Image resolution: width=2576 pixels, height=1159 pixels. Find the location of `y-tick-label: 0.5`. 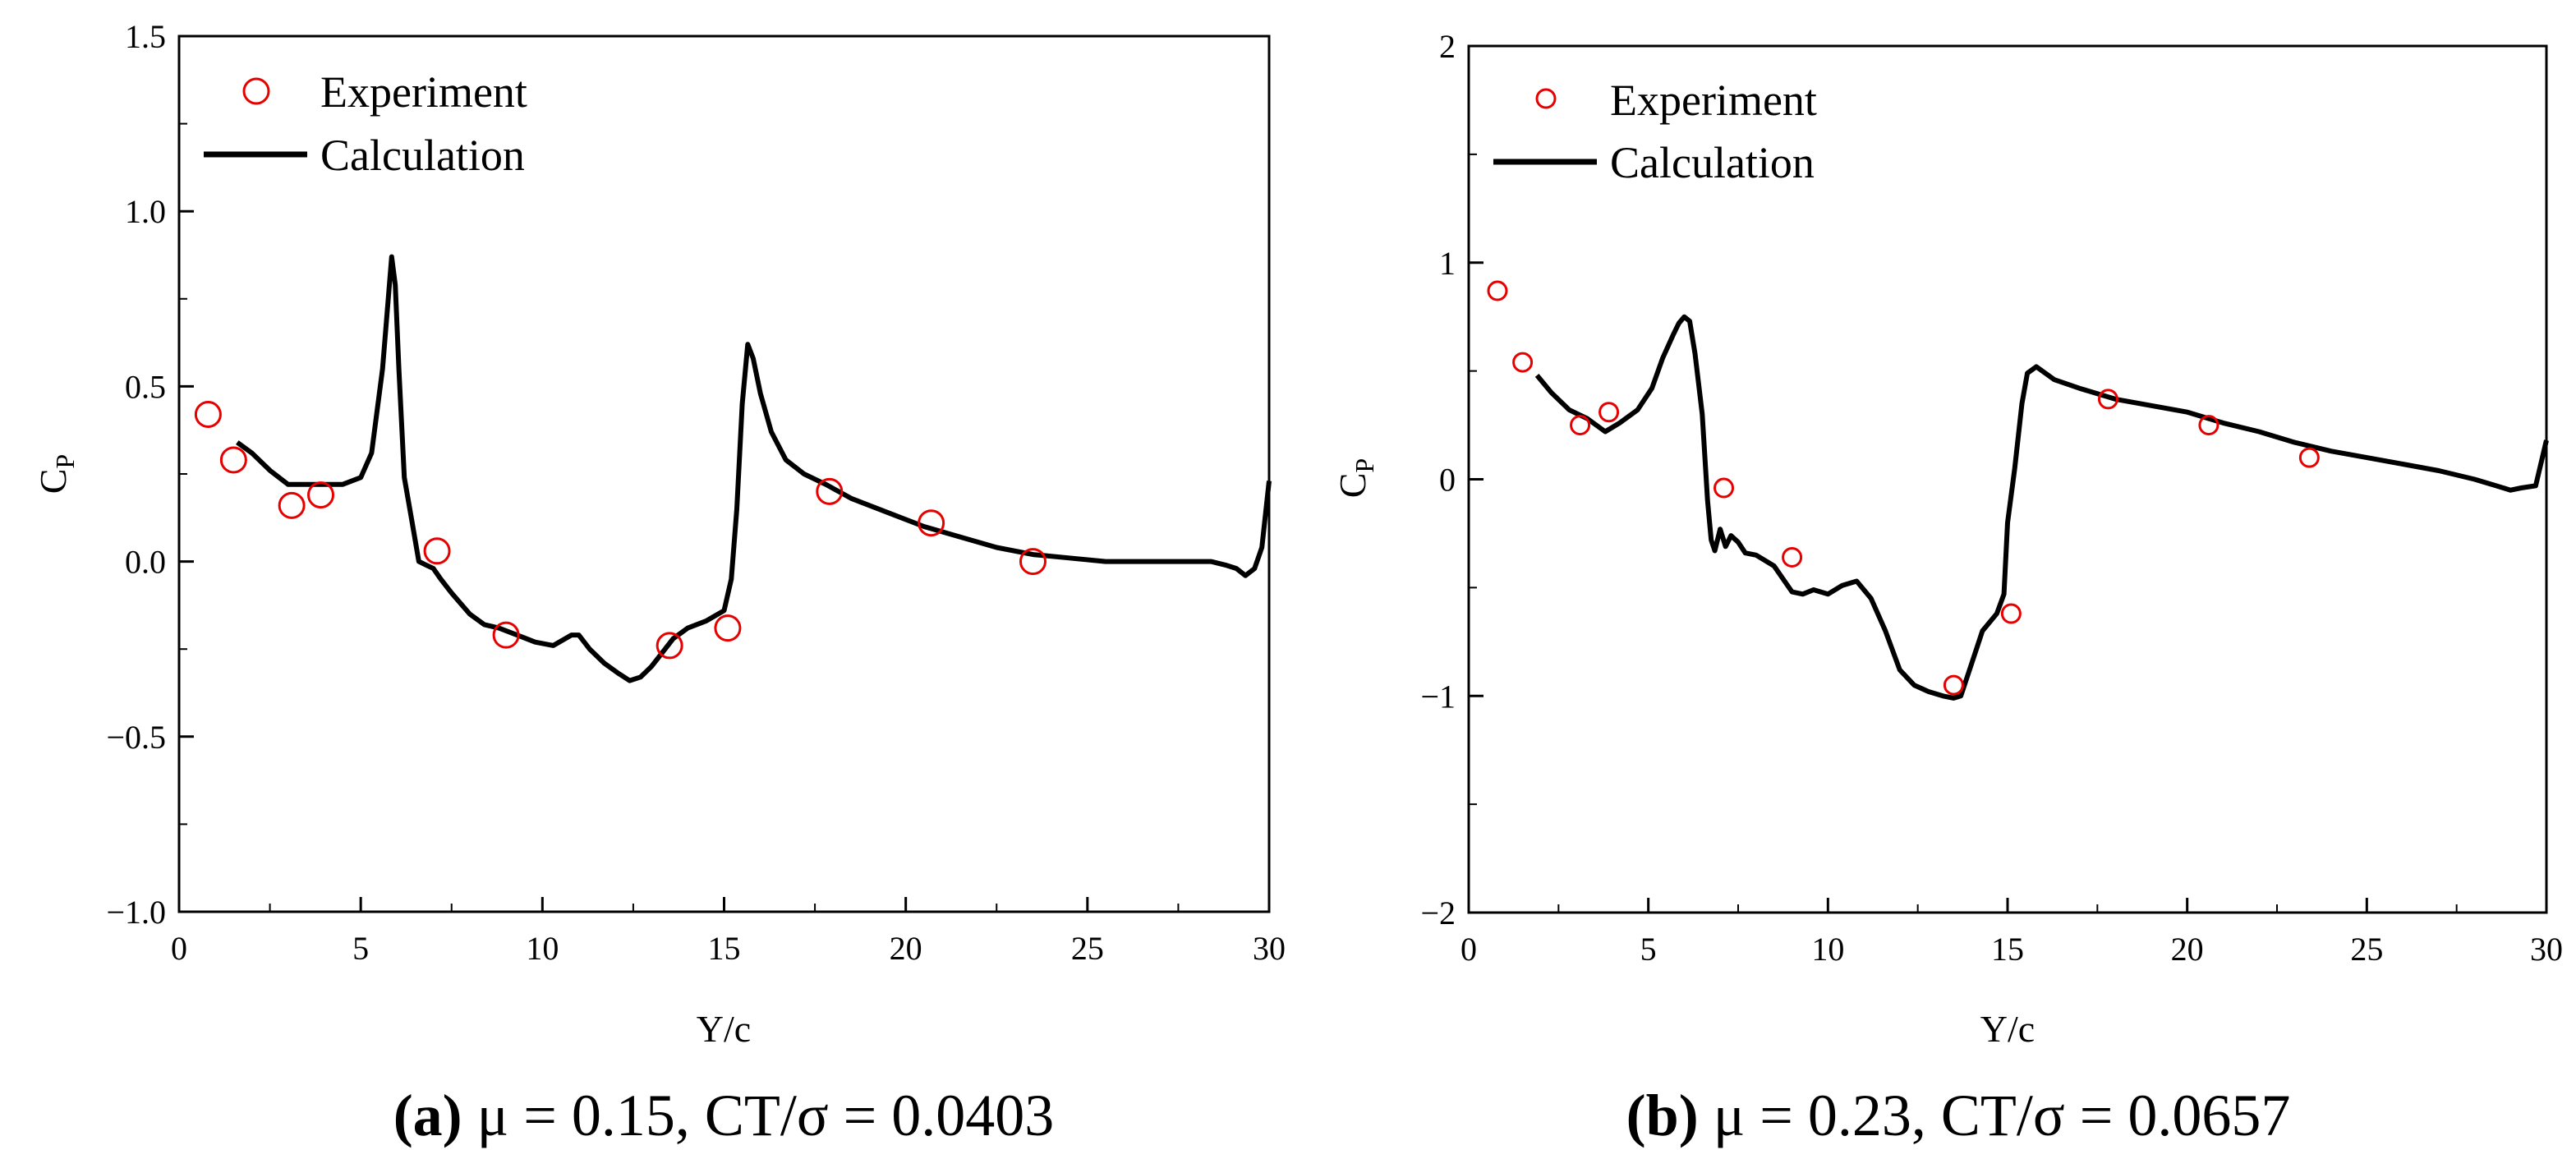

y-tick-label: 0.5 is located at coordinates (145, 386).